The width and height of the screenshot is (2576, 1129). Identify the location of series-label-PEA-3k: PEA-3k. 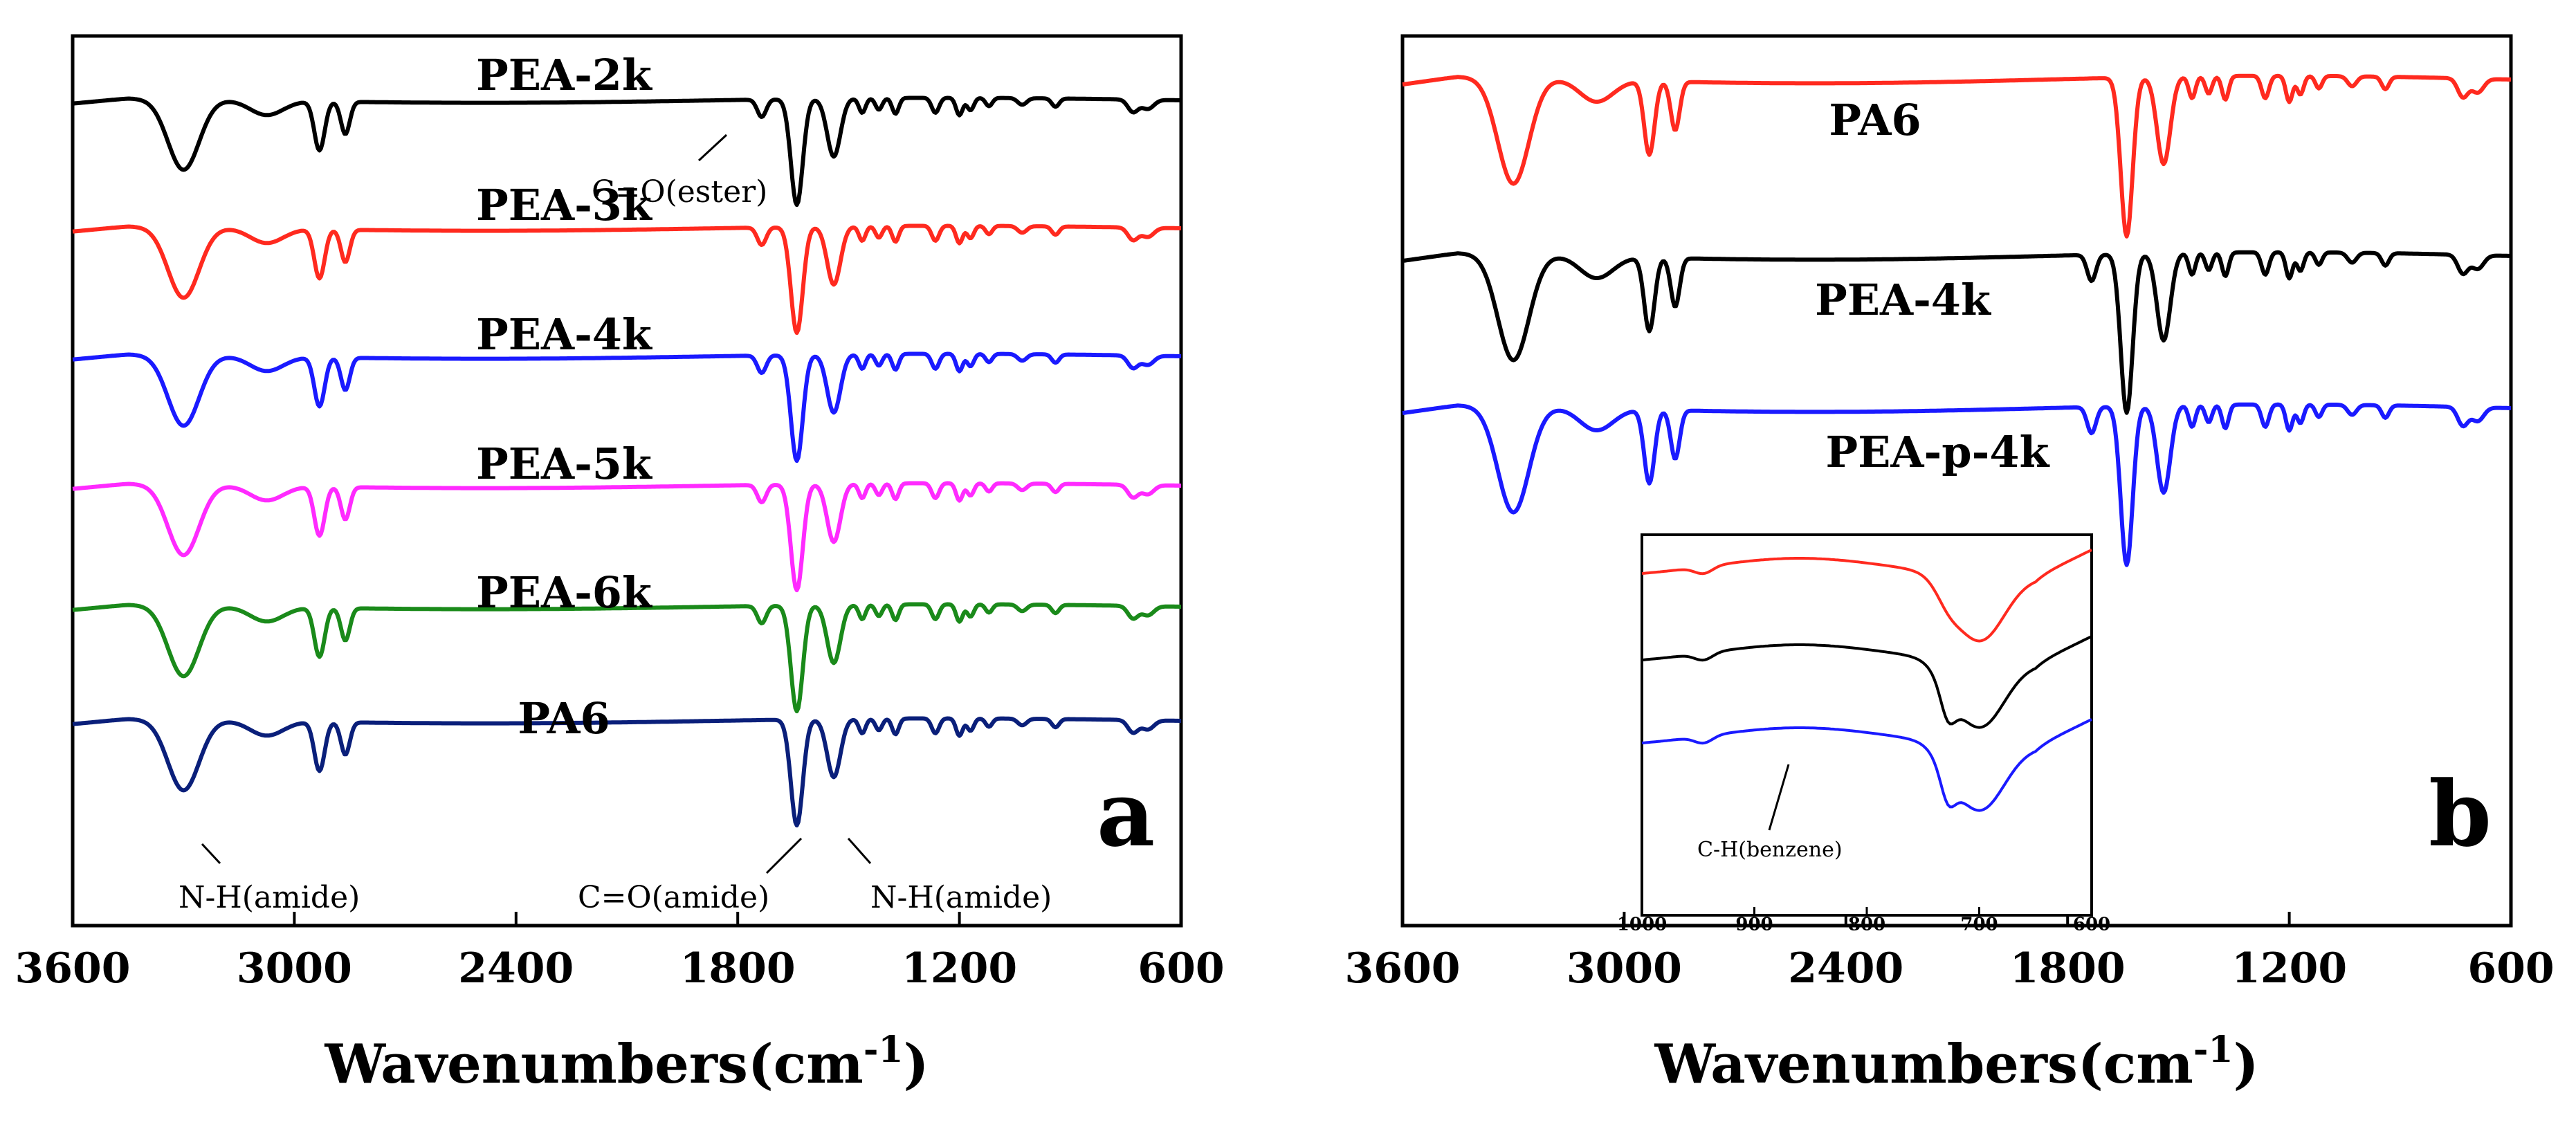
(564, 205).